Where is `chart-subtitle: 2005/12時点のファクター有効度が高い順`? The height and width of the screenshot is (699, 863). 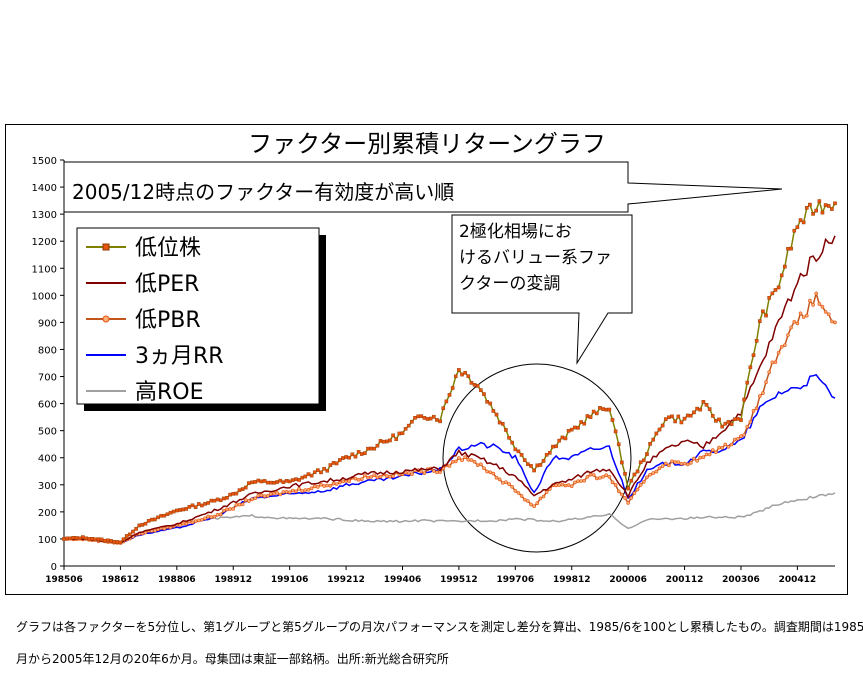
chart-subtitle: 2005/12時点のファクター有効度が高い順 is located at coordinates (263, 192).